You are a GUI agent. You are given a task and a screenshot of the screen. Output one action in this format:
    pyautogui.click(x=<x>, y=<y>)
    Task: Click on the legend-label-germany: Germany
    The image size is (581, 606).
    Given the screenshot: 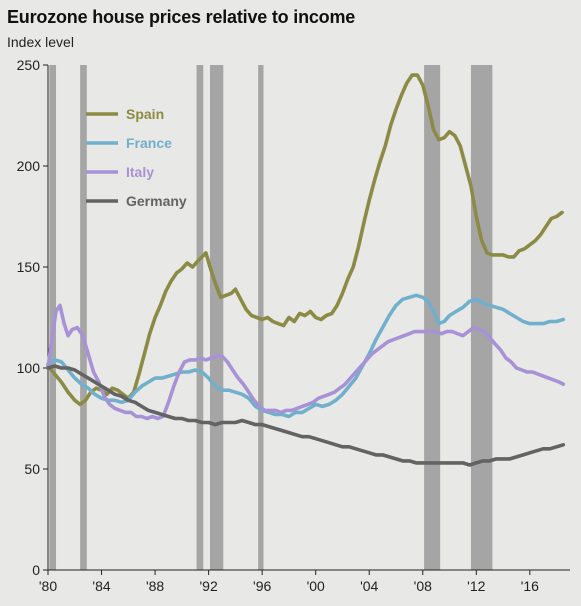 What is the action you would take?
    pyautogui.click(x=156, y=201)
    